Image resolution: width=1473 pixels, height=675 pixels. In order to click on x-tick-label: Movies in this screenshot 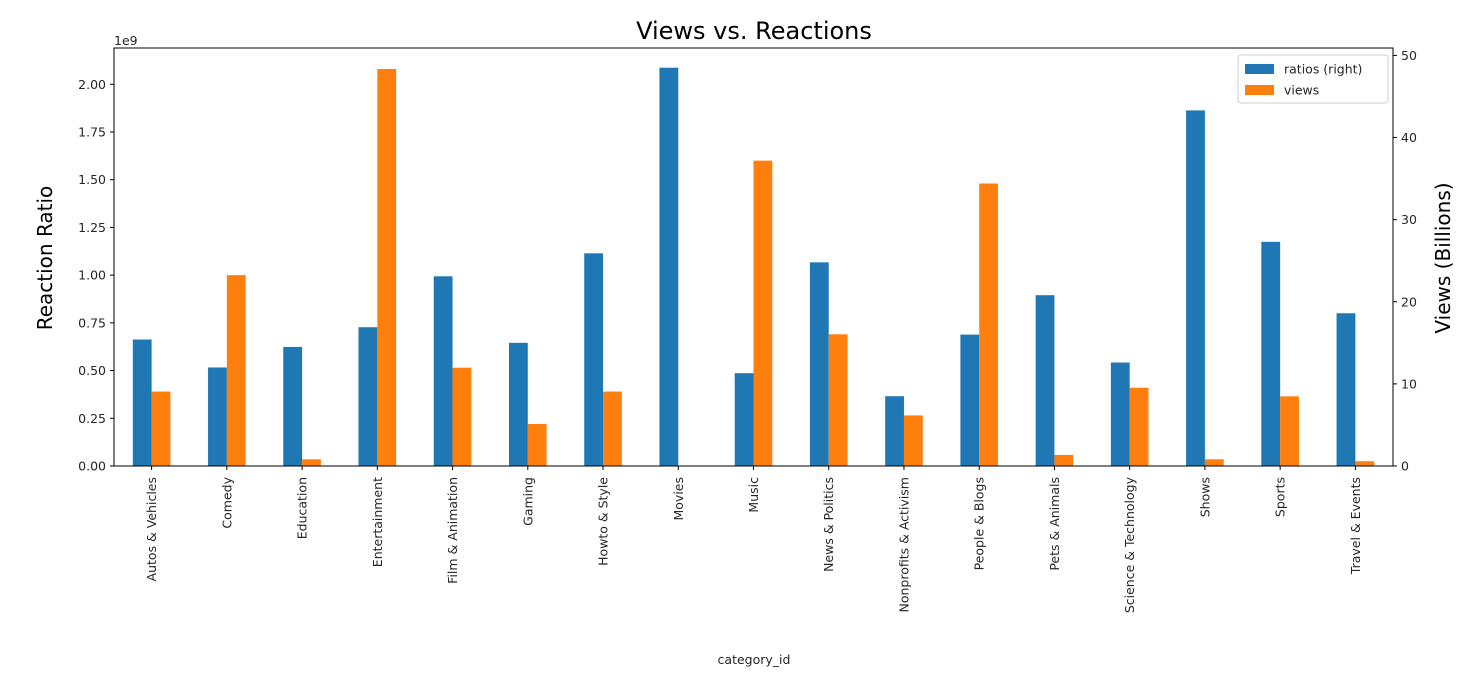, I will do `click(678, 499)`.